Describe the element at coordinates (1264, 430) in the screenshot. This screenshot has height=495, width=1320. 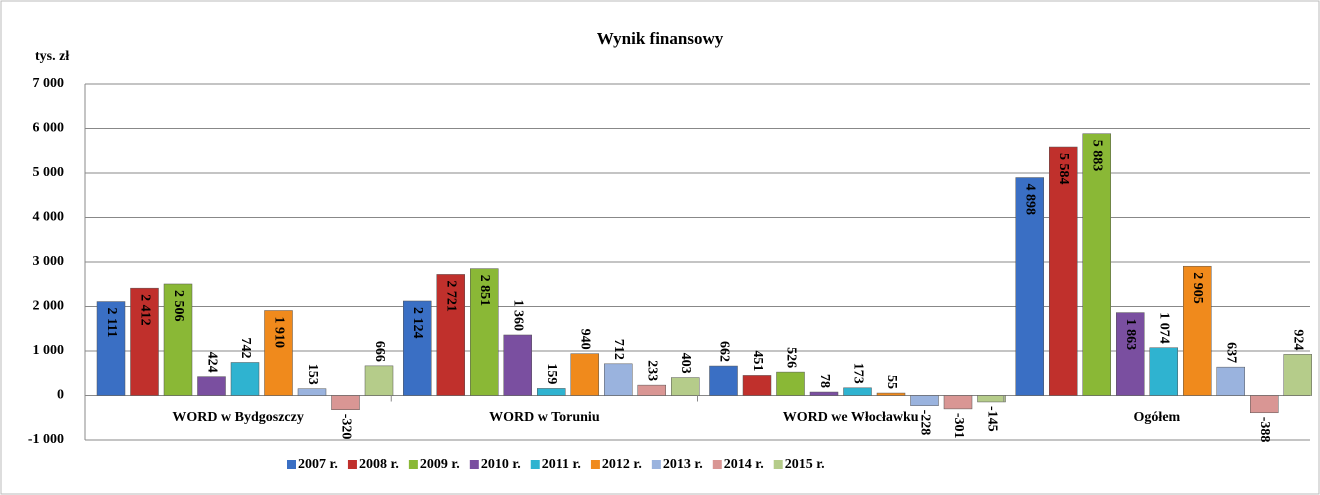
I see `data-label: -388` at that location.